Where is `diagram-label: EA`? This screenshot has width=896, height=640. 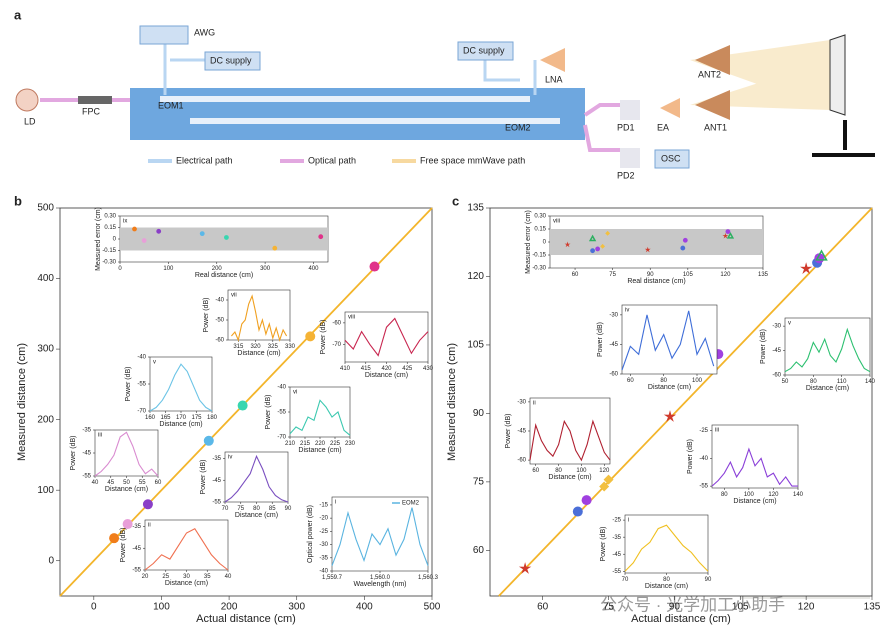
diagram-label: EA is located at coordinates (663, 127).